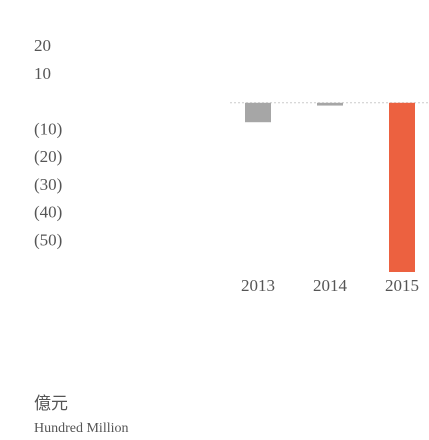 This screenshot has width=429, height=440. Describe the element at coordinates (330, 285) in the screenshot. I see `x-tick-label: 2014` at that location.